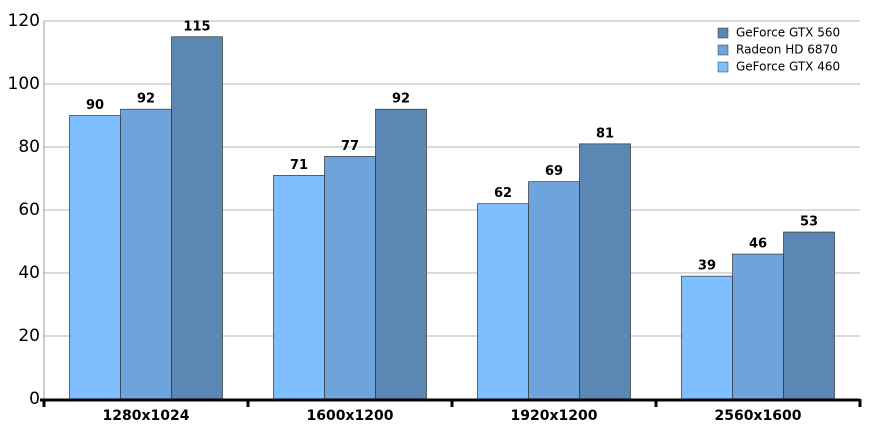  Describe the element at coordinates (707, 266) in the screenshot. I see `value-label: 39` at that location.